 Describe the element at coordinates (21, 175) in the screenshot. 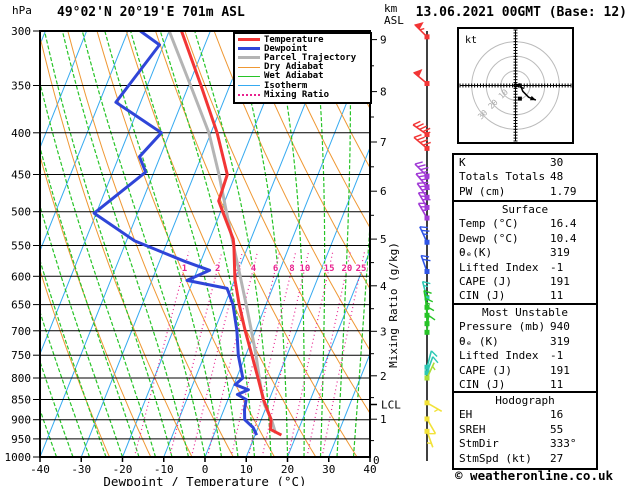

I see `svg-text: 450` at that location.